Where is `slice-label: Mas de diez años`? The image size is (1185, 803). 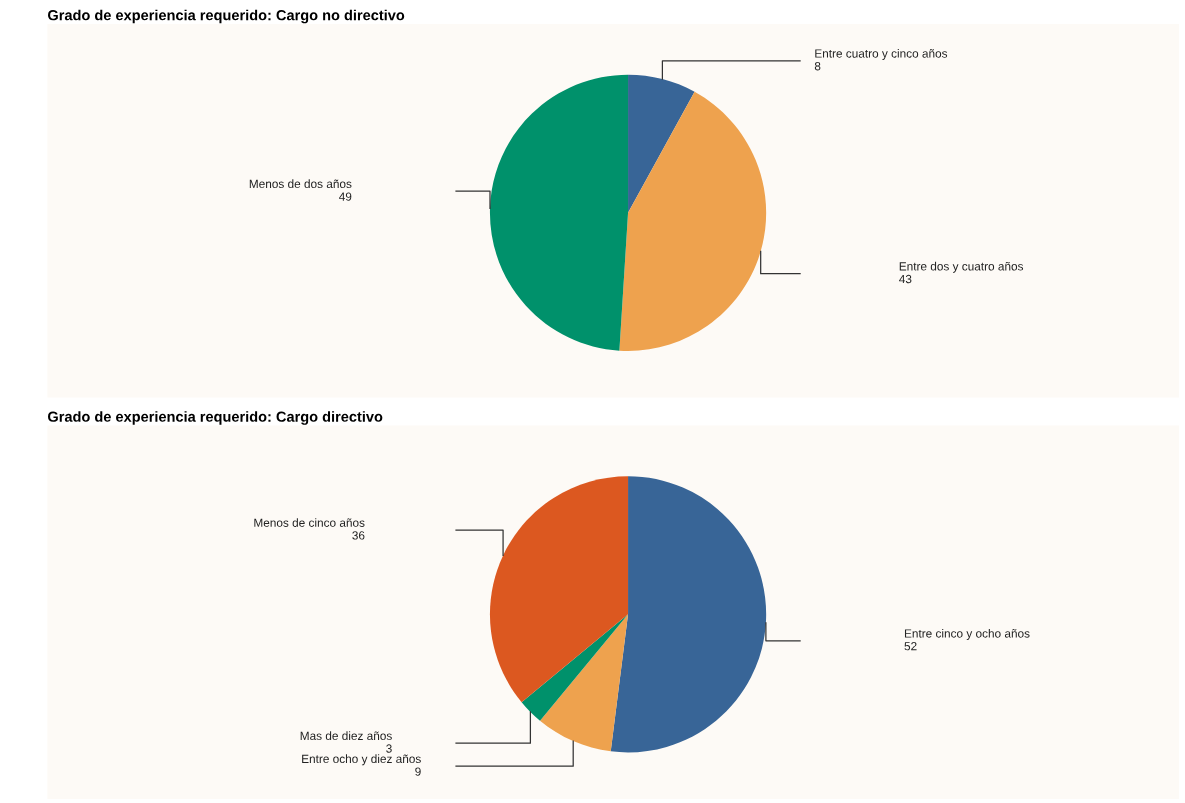
slice-label: Mas de diez años is located at coordinates (346, 735).